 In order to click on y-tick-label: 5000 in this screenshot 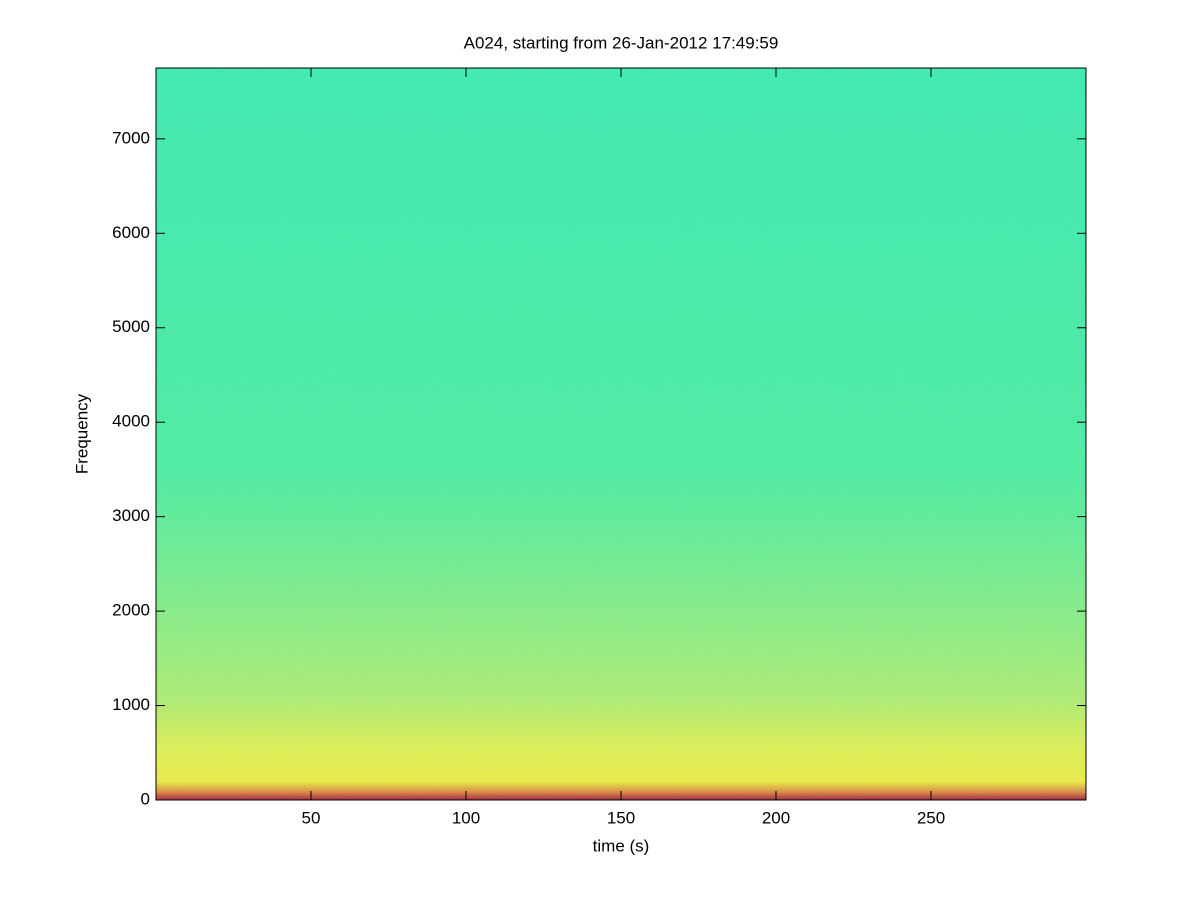, I will do `click(131, 326)`.